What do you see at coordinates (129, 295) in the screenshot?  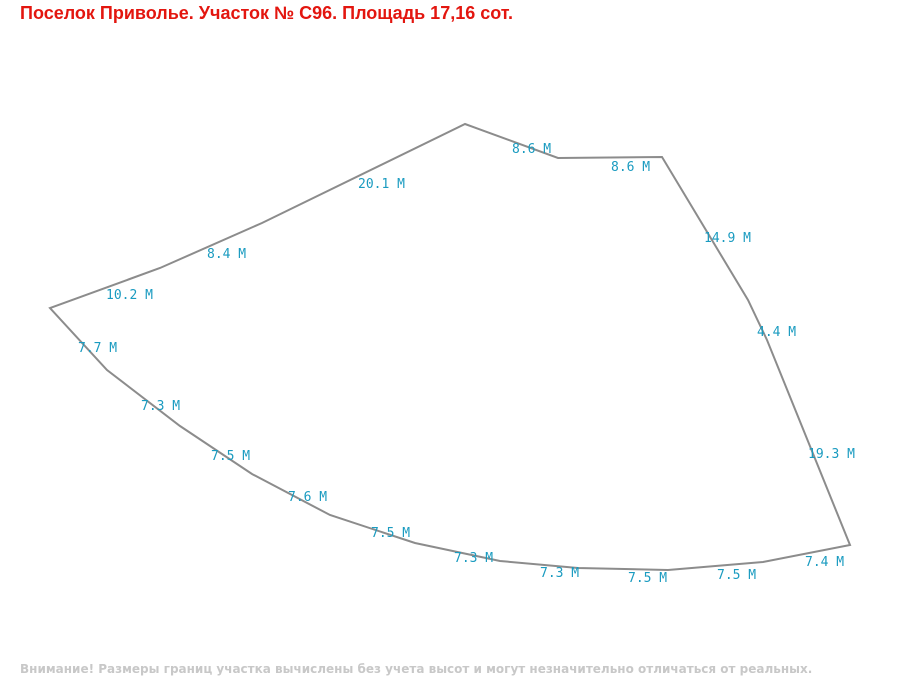 I see `edge-length-label: 10.2 М` at bounding box center [129, 295].